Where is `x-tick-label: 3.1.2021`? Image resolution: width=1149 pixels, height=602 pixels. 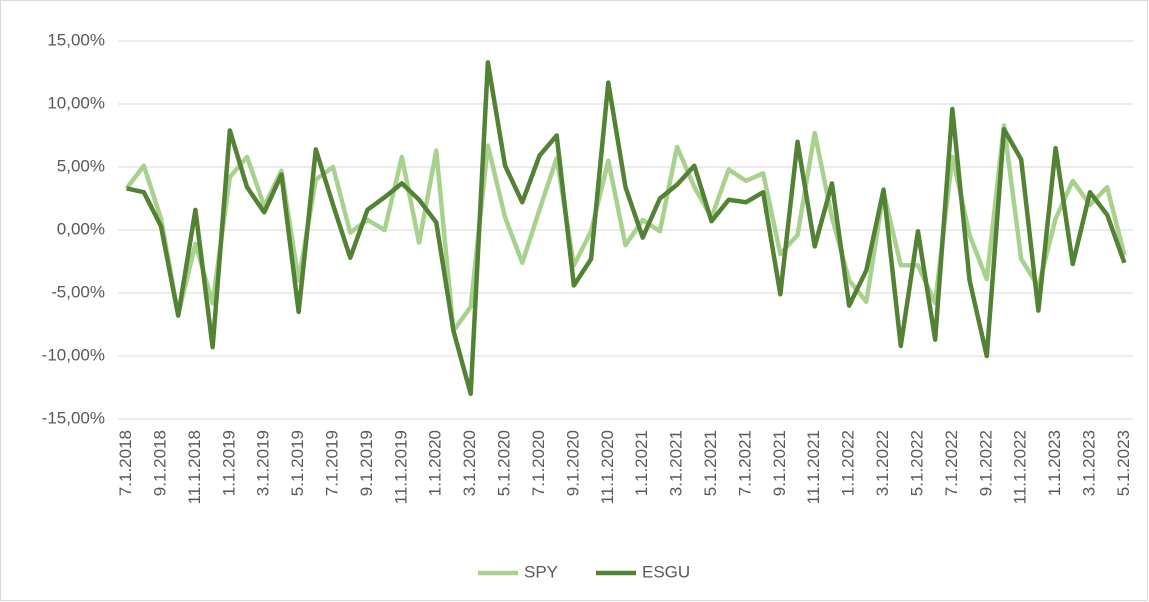
x-tick-label: 3.1.2021 is located at coordinates (676, 463).